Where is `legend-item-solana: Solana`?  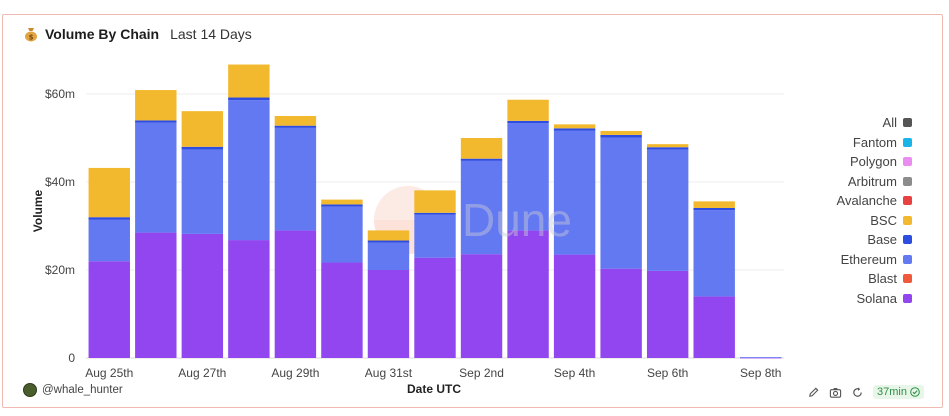 legend-item-solana: Solana is located at coordinates (874, 299).